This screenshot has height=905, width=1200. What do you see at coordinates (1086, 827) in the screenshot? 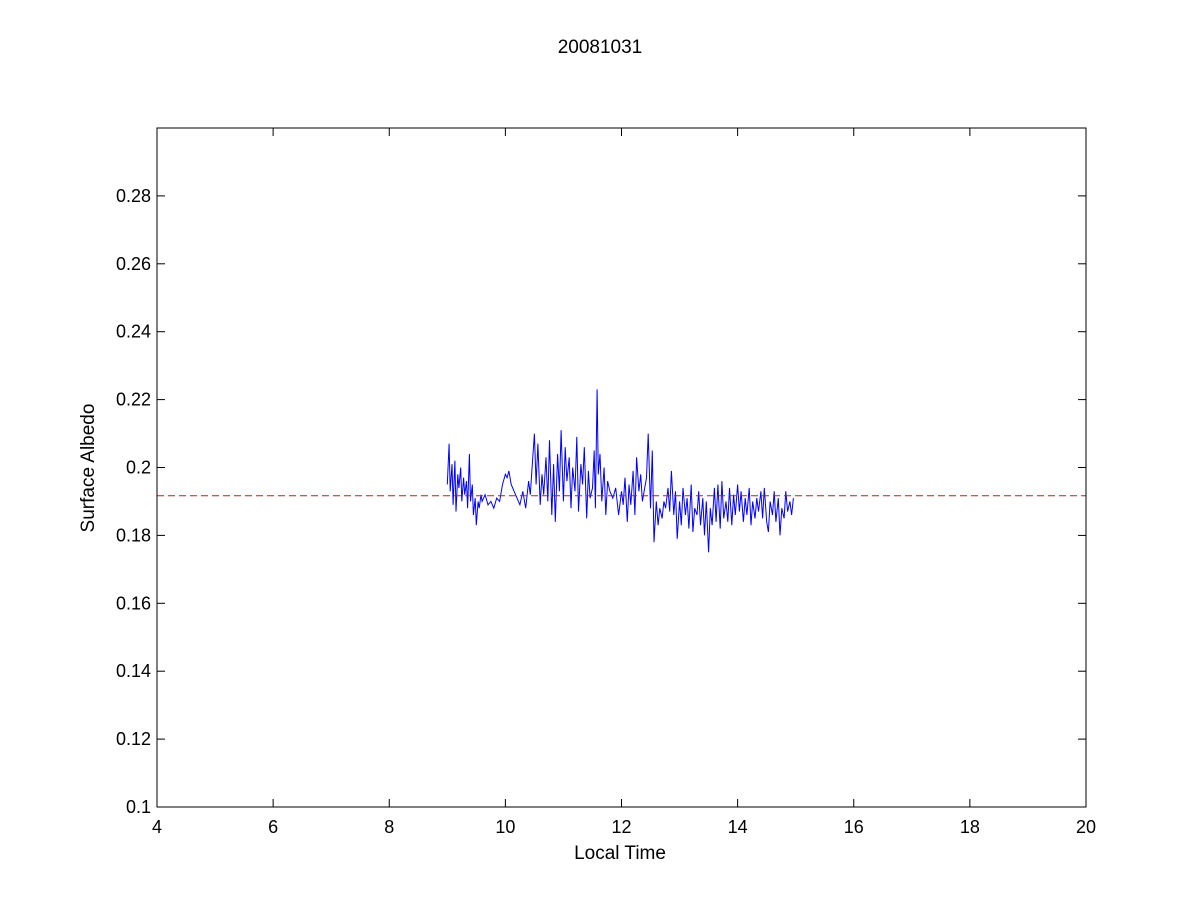
I see `x-tick-label: 20` at bounding box center [1086, 827].